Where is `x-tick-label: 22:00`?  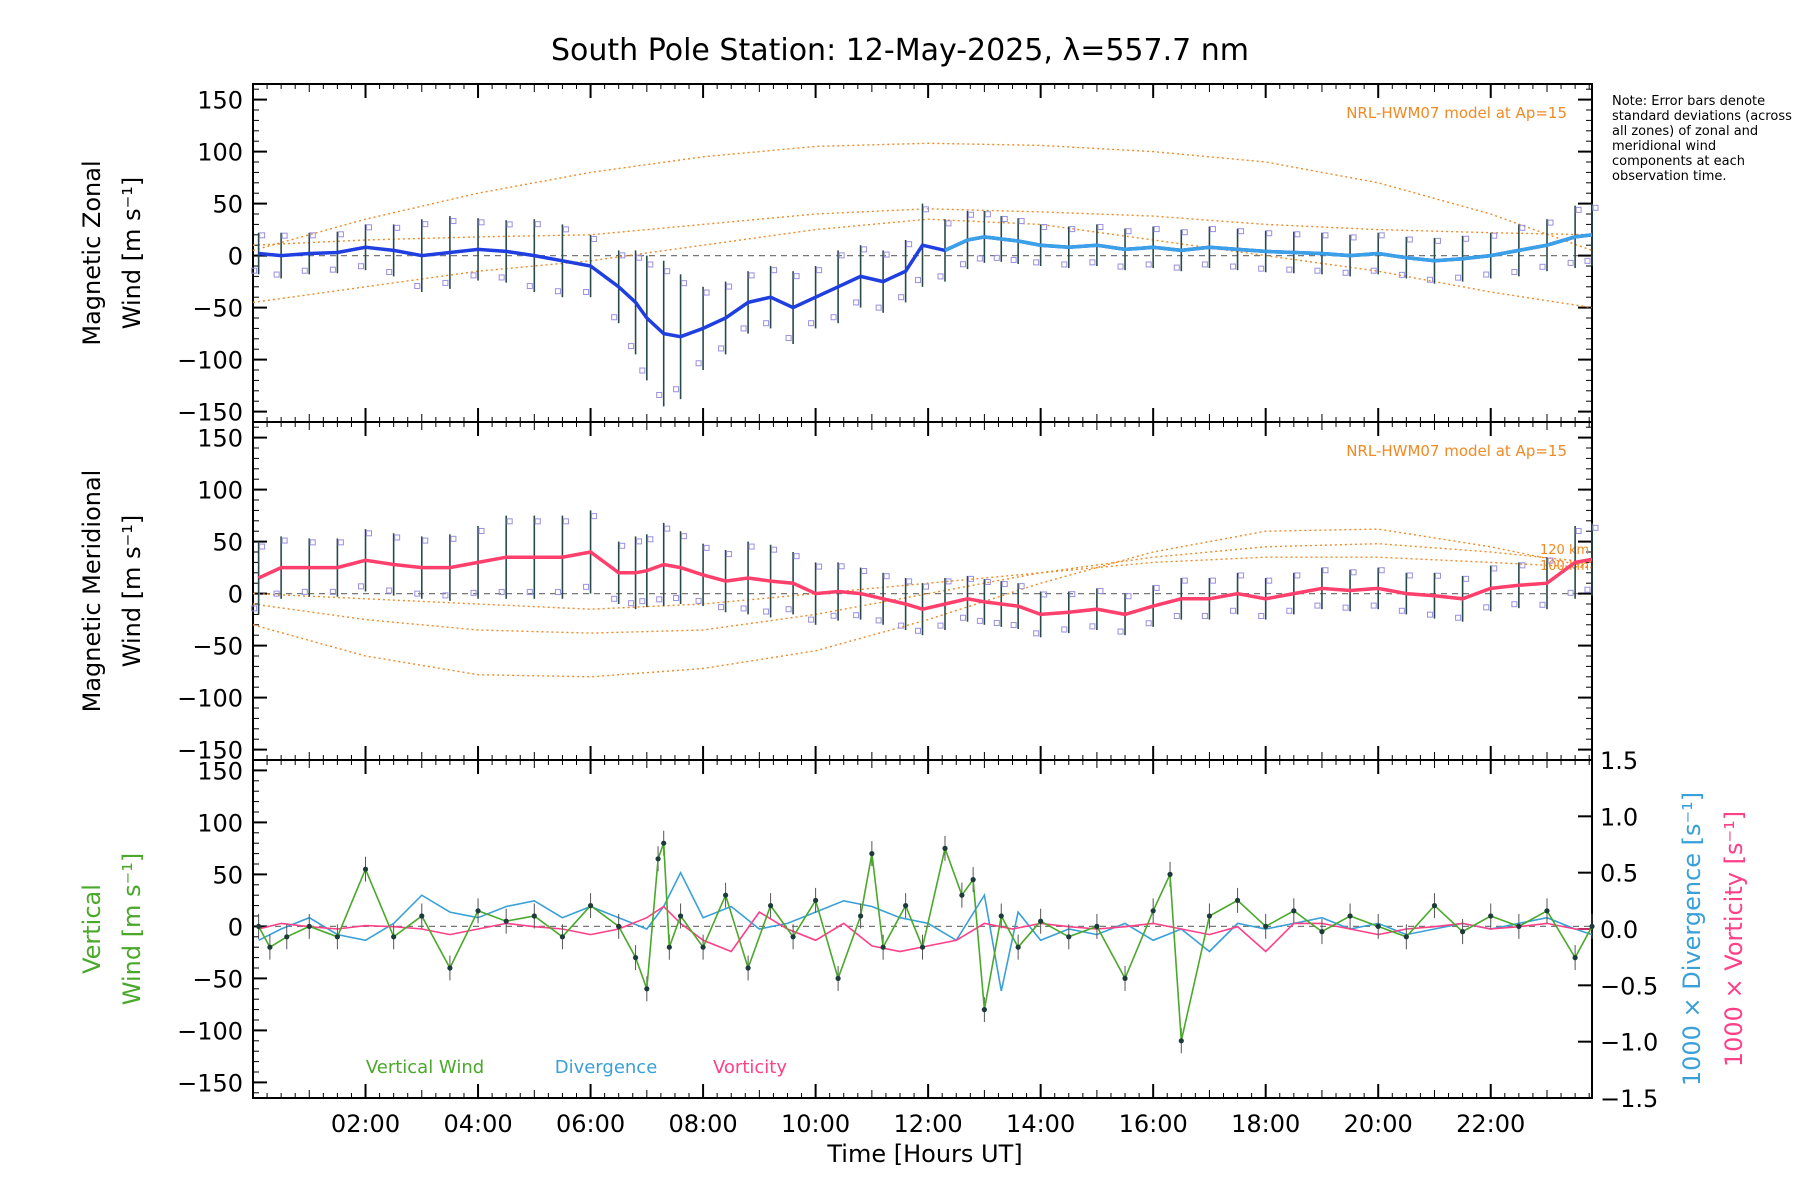 x-tick-label: 22:00 is located at coordinates (1490, 1124).